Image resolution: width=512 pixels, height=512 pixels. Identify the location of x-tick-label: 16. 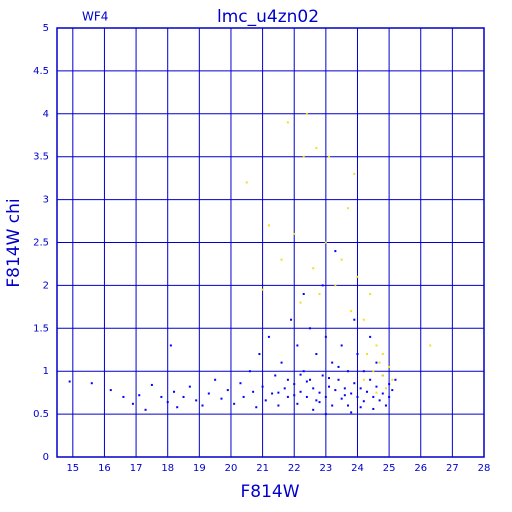
(104, 468).